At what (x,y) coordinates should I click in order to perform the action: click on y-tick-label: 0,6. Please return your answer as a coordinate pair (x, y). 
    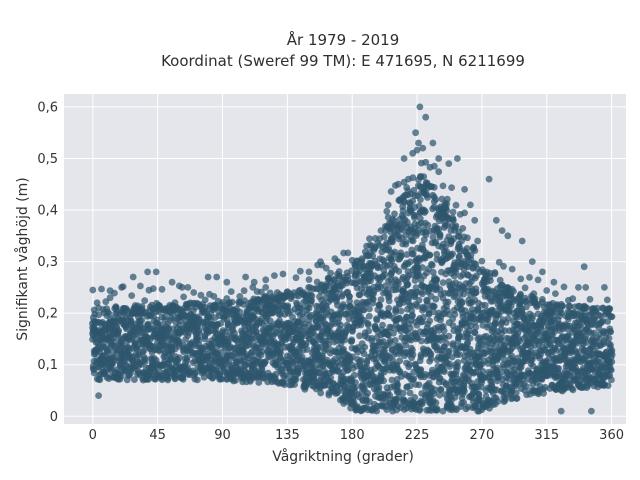
    Looking at the image, I should click on (47, 107).